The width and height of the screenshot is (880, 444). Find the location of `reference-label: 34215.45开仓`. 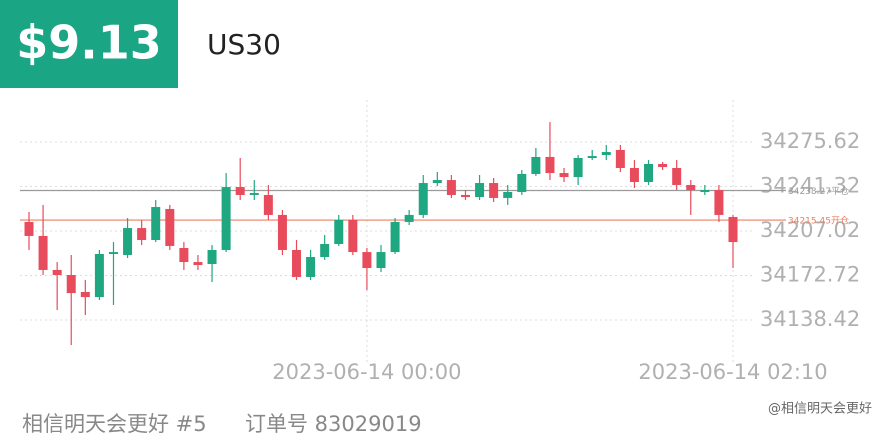

reference-label: 34215.45开仓 is located at coordinates (818, 221).